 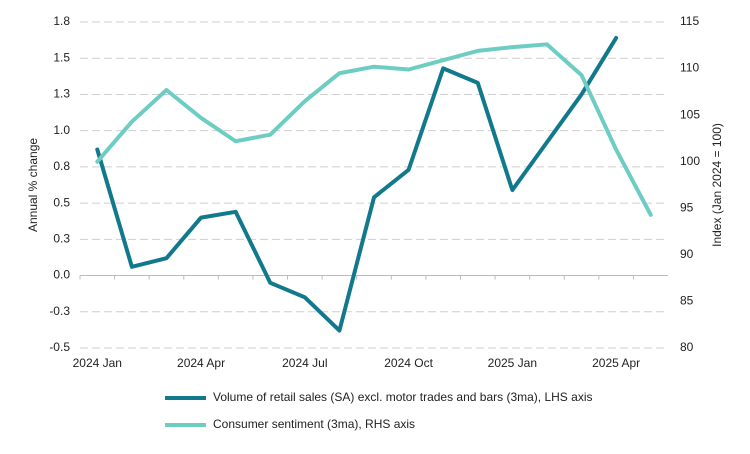 I want to click on y-tick-label: 0.5, so click(x=61, y=202).